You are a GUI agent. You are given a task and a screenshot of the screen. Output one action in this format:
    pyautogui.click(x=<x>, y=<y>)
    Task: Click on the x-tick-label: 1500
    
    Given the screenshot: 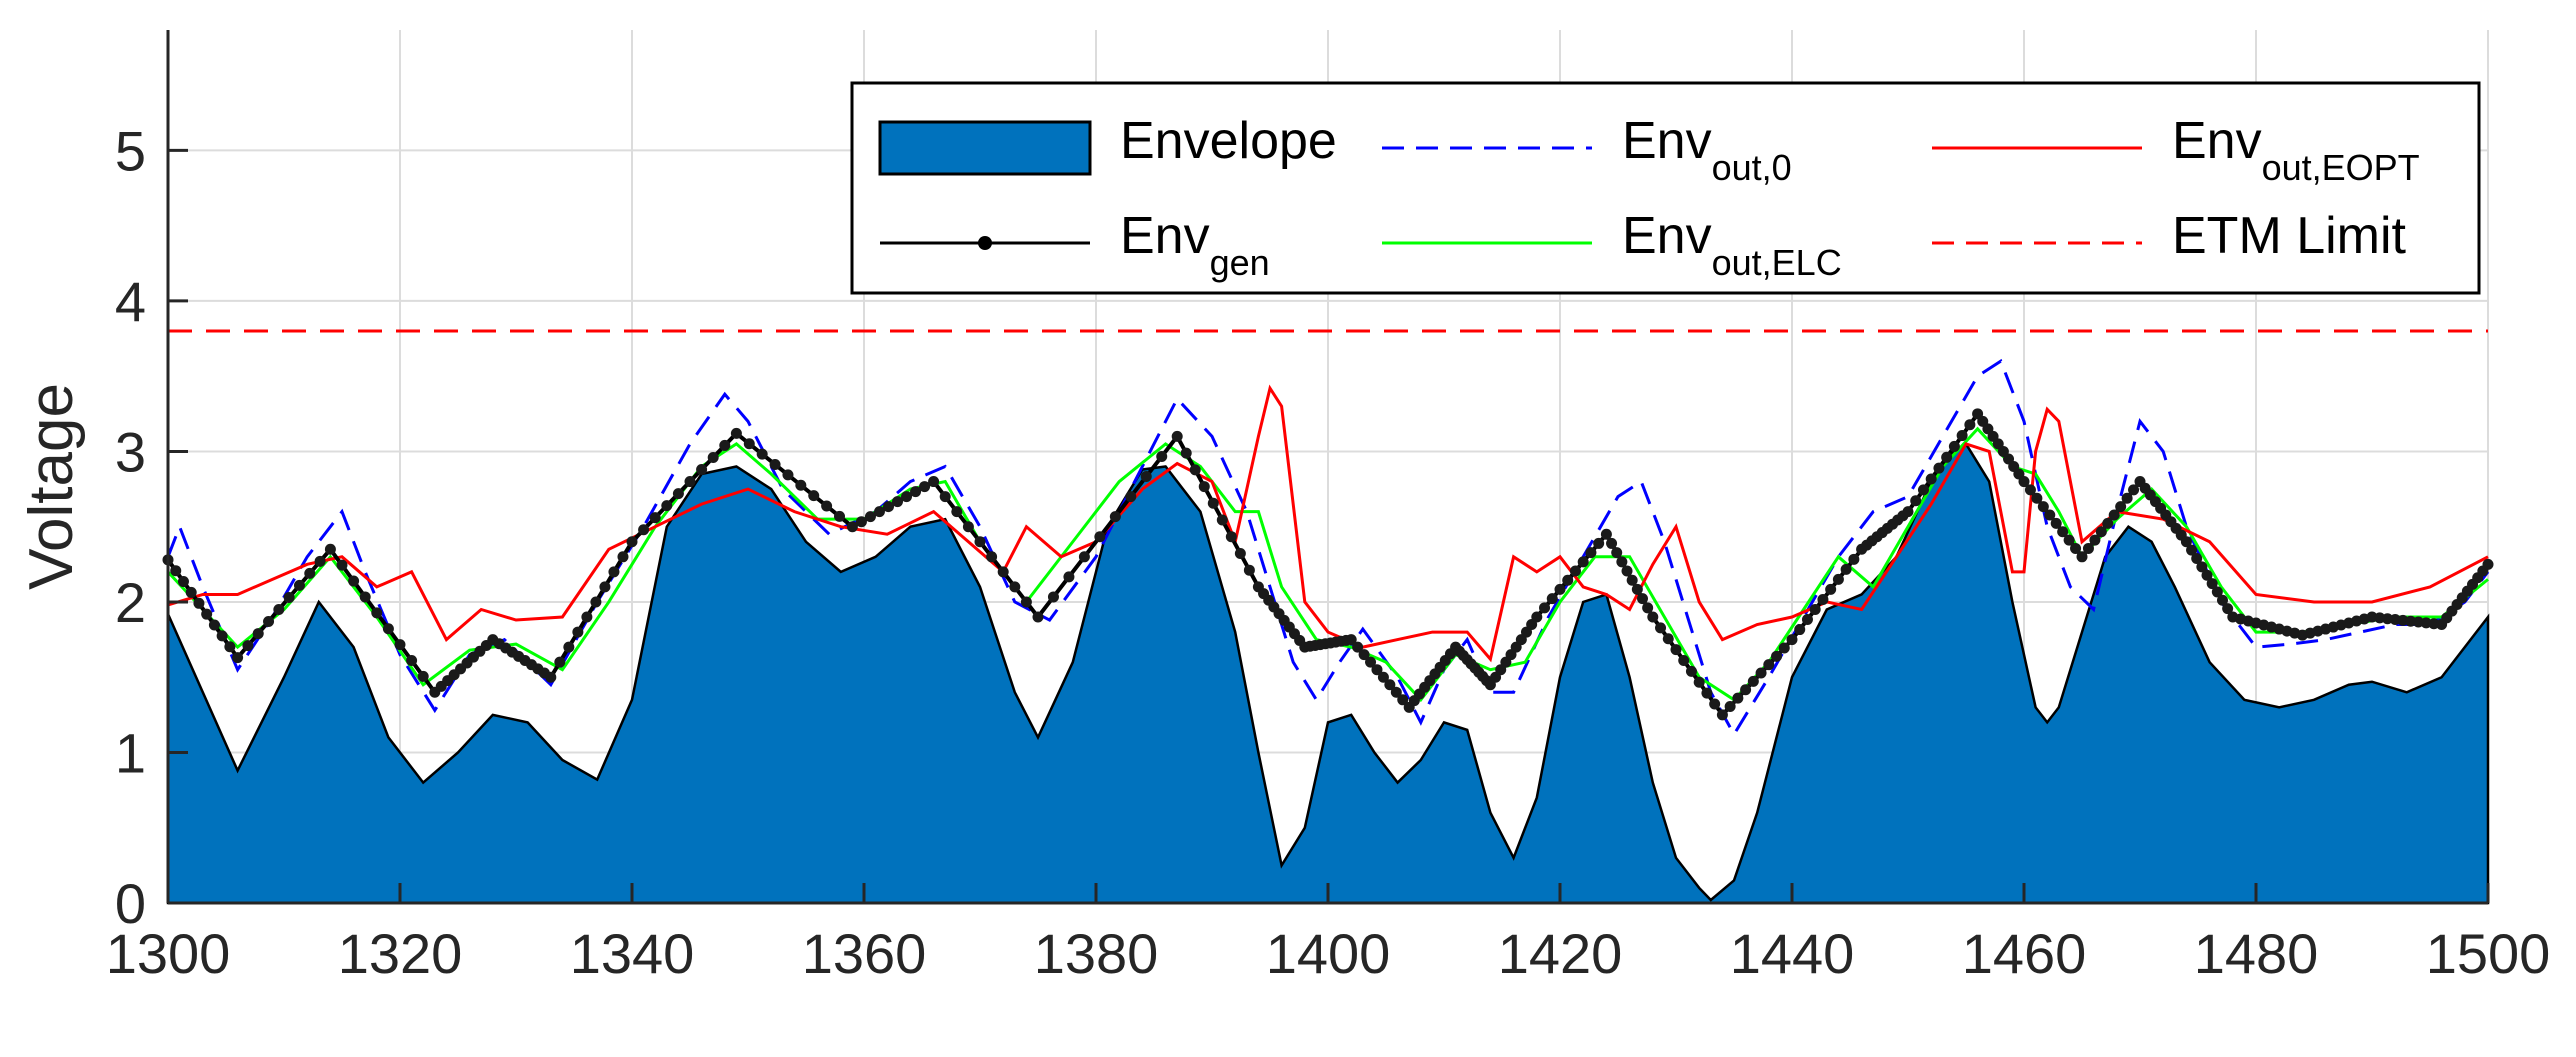 What is the action you would take?
    pyautogui.click(x=2488, y=953)
    